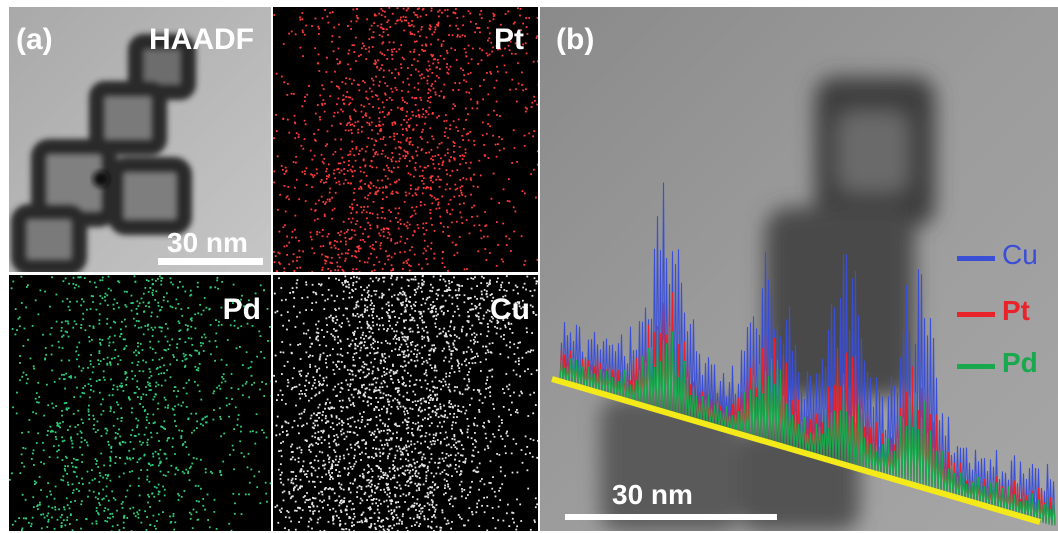 The image size is (1058, 533). What do you see at coordinates (509, 39) in the screenshot?
I see `pt-label: Pt` at bounding box center [509, 39].